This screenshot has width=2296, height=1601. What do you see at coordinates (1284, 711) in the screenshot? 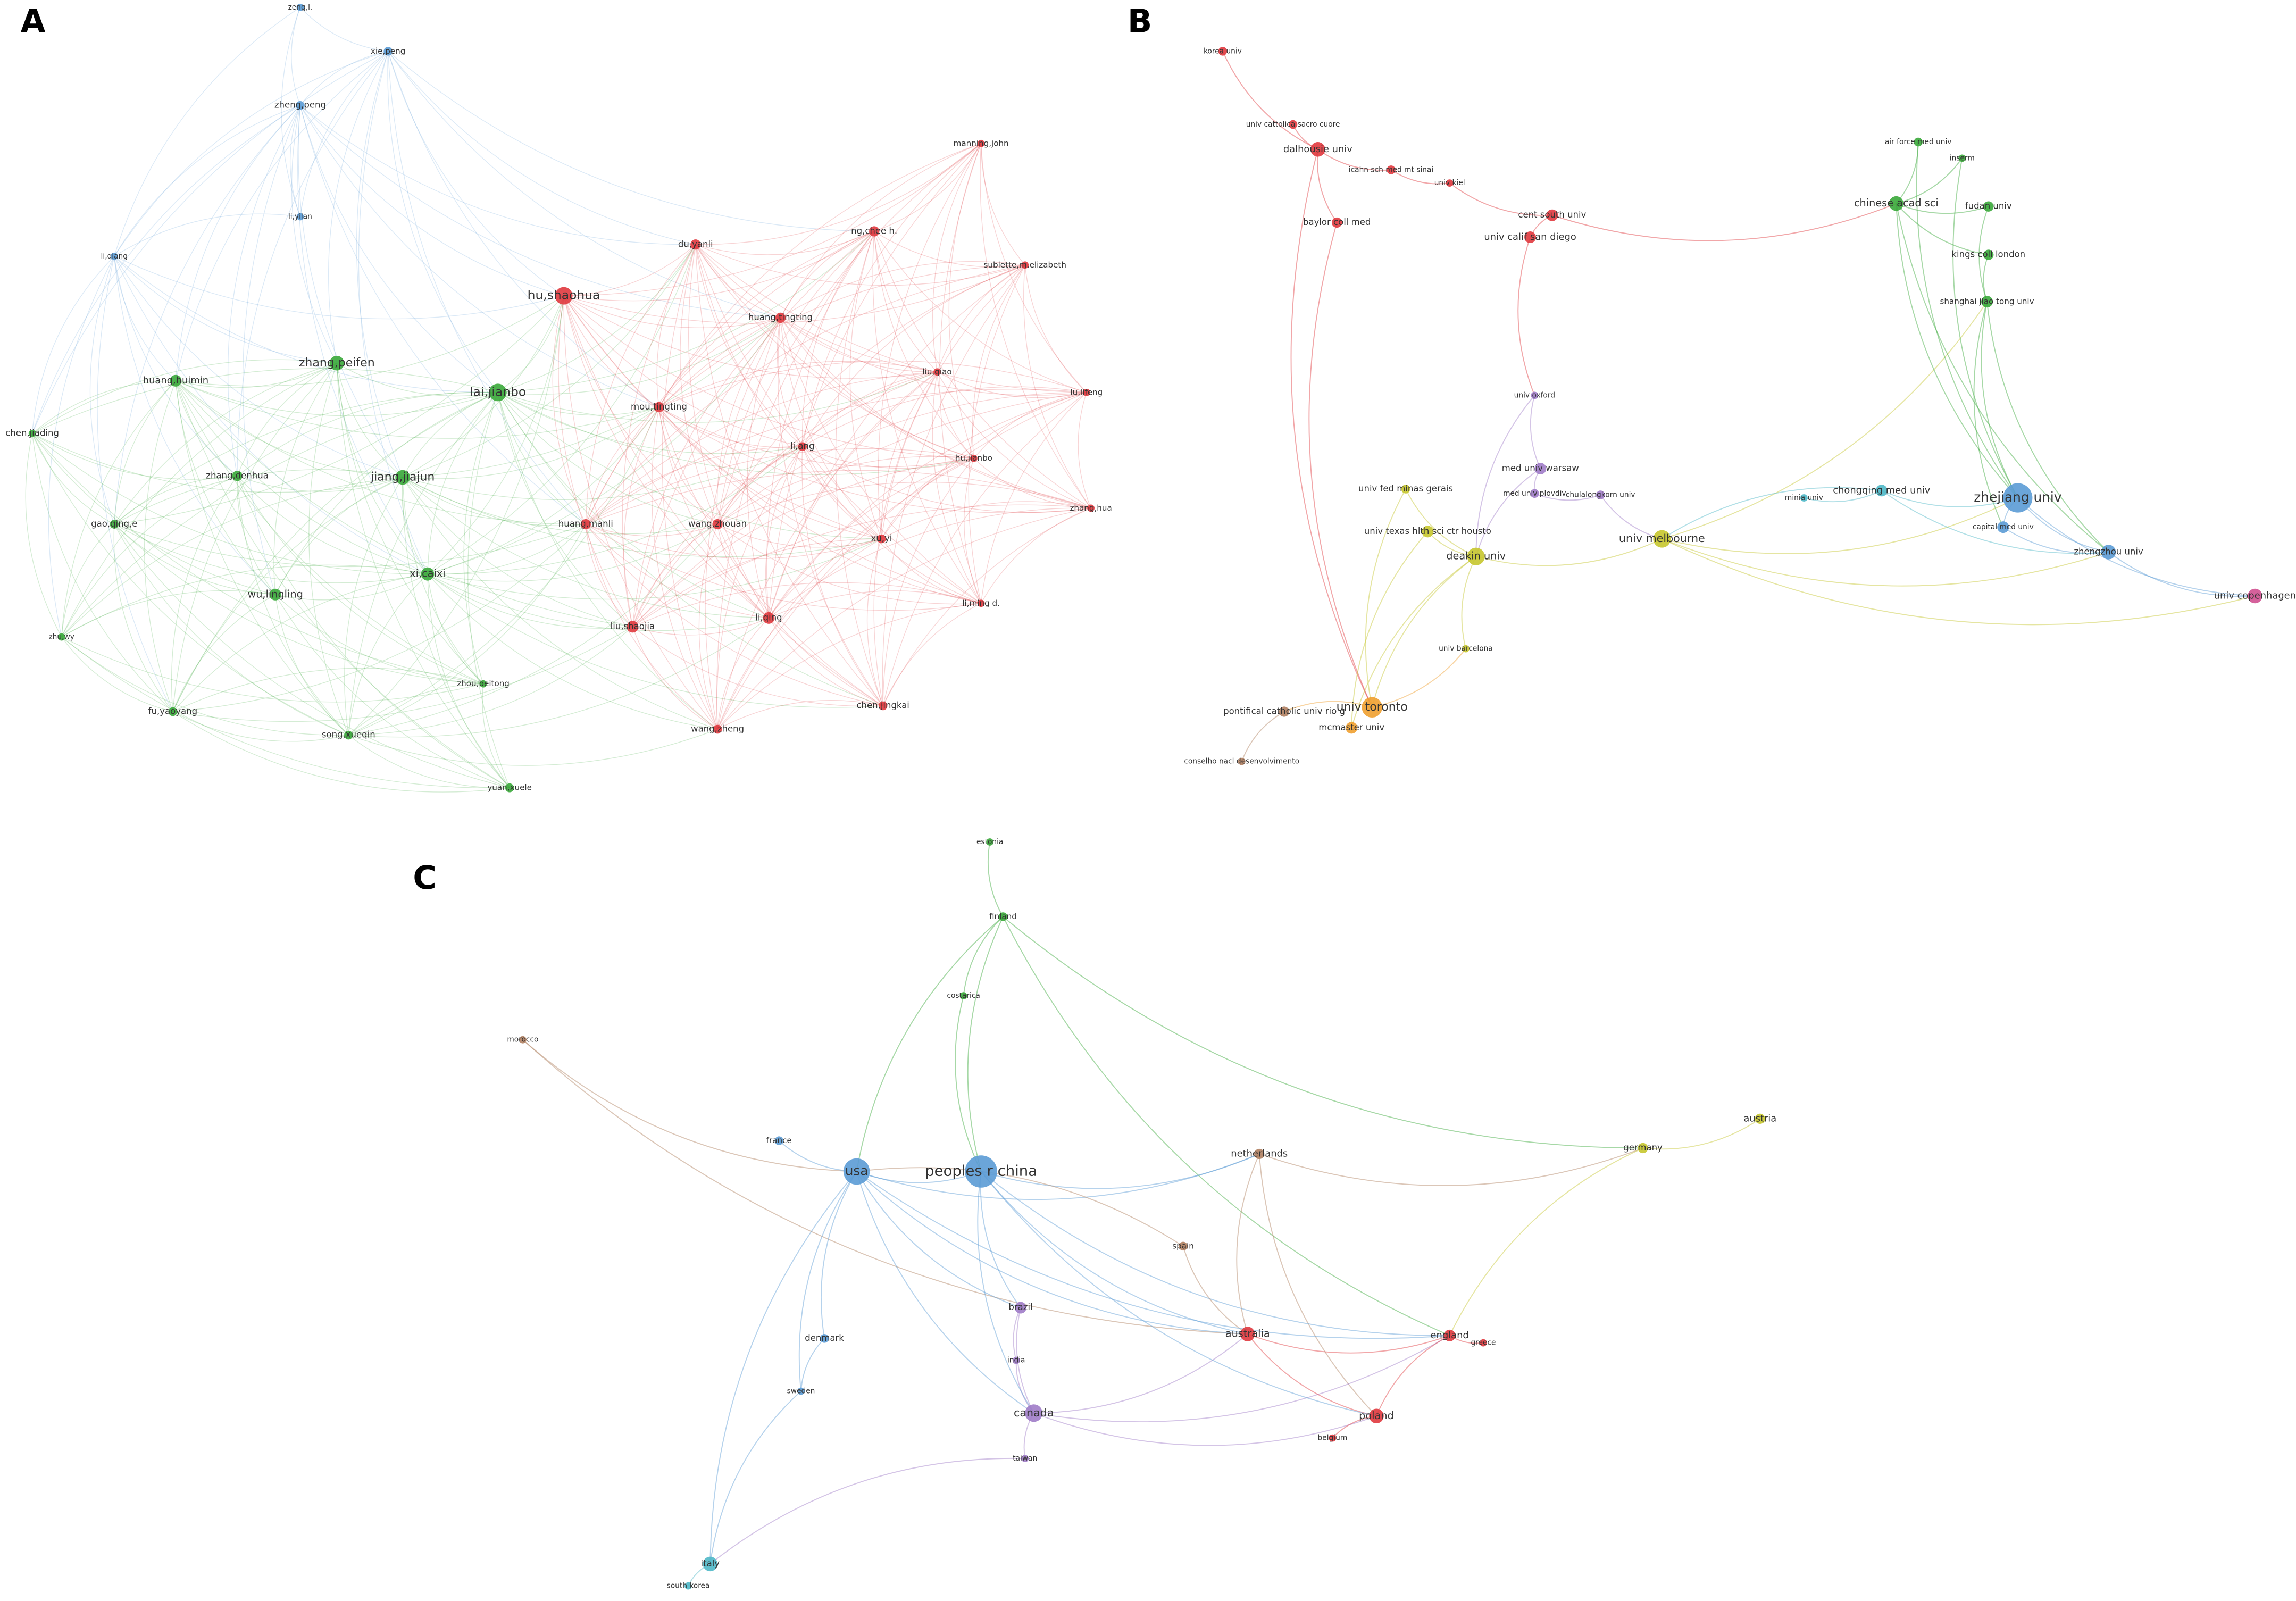
I see `node-label: pontifical catholic univ rio g` at bounding box center [1284, 711].